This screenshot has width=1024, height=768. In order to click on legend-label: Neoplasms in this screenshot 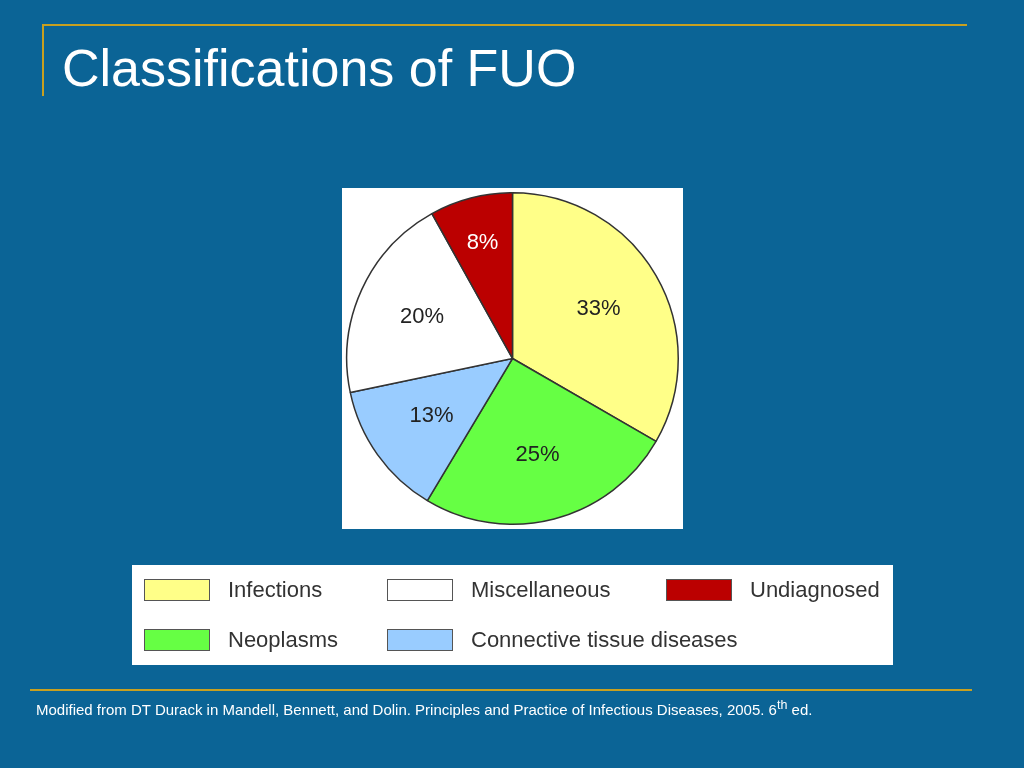, I will do `click(283, 640)`.